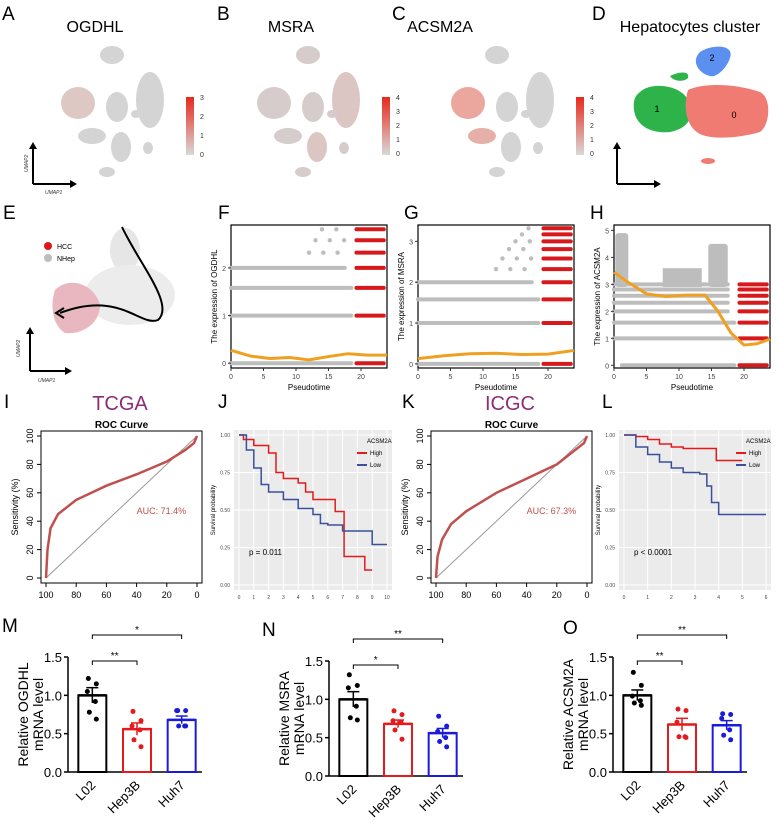 This screenshot has height=823, width=778. I want to click on legend-label: High, so click(376, 454).